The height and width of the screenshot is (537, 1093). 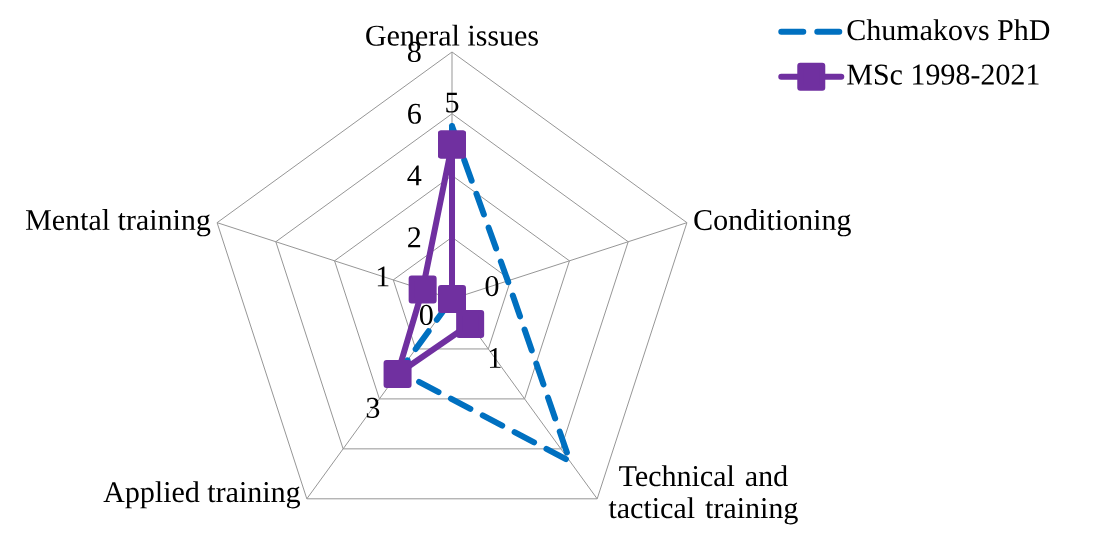 What do you see at coordinates (772, 223) in the screenshot?
I see `spoke-label: Conditioning` at bounding box center [772, 223].